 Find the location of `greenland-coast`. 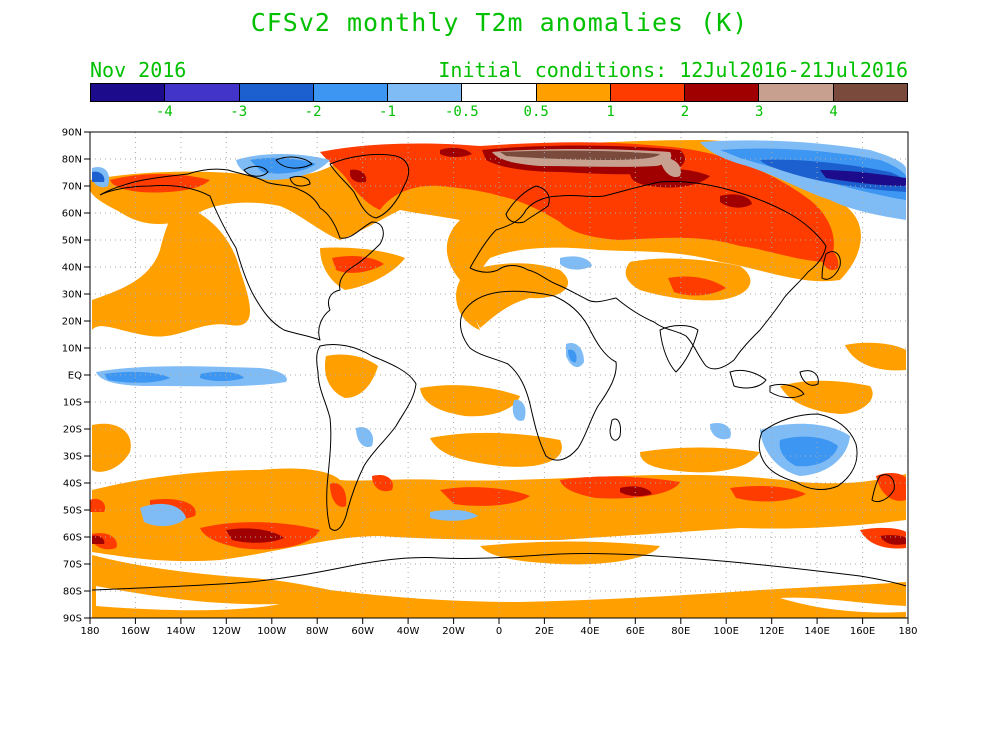

greenland-coast is located at coordinates (369, 186).